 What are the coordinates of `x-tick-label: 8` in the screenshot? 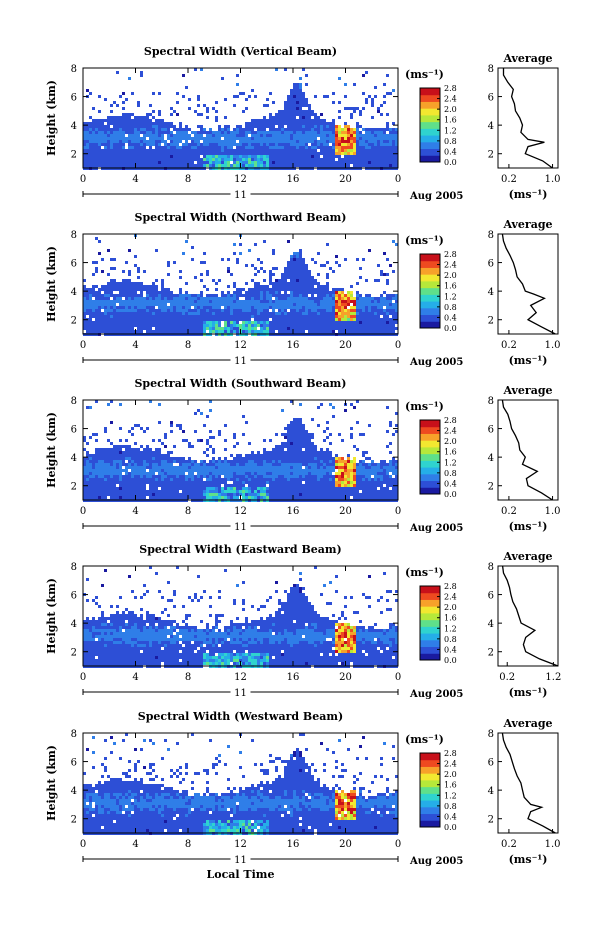 It's located at (188, 179).